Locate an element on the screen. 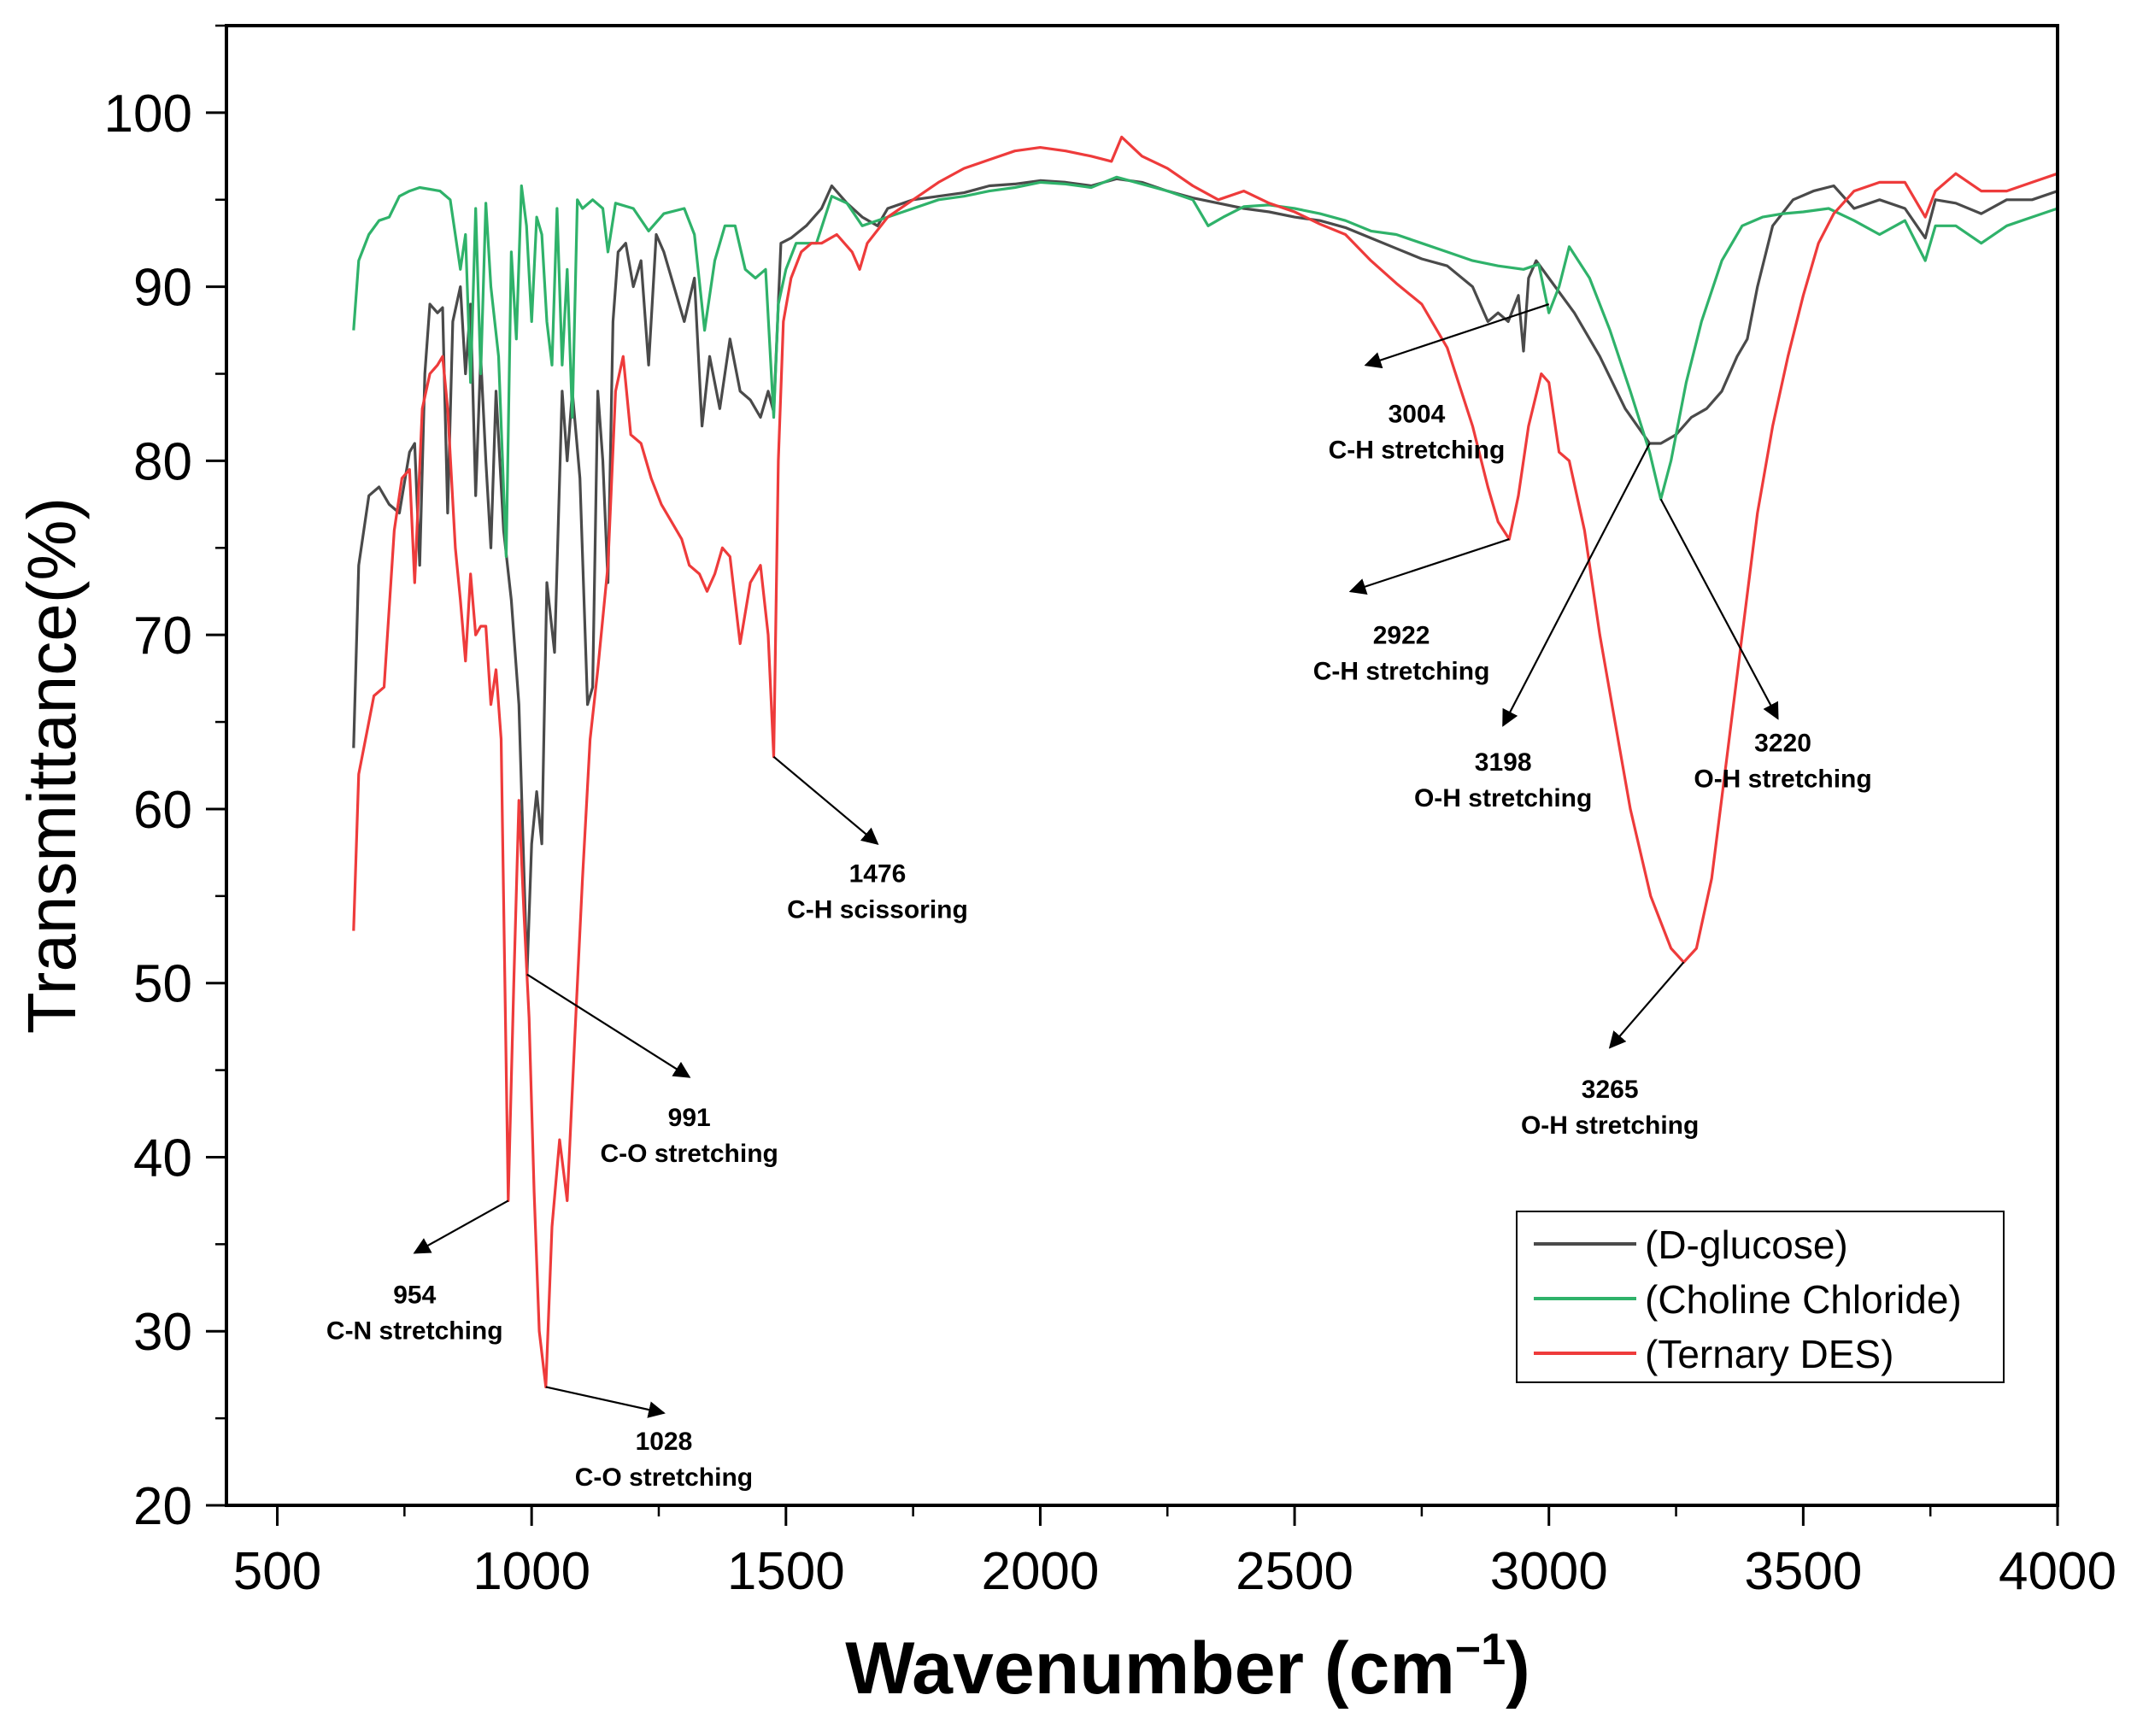 The width and height of the screenshot is (2143, 1736). annotation-value-3004: 3004 is located at coordinates (1417, 415).